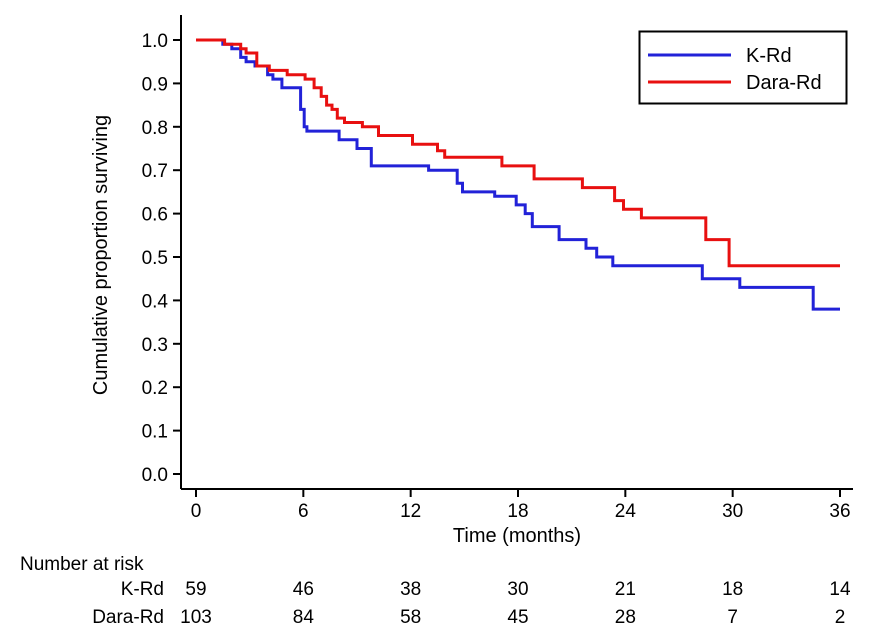 The image size is (893, 640). What do you see at coordinates (839, 511) in the screenshot?
I see `x-tick-label: 36` at bounding box center [839, 511].